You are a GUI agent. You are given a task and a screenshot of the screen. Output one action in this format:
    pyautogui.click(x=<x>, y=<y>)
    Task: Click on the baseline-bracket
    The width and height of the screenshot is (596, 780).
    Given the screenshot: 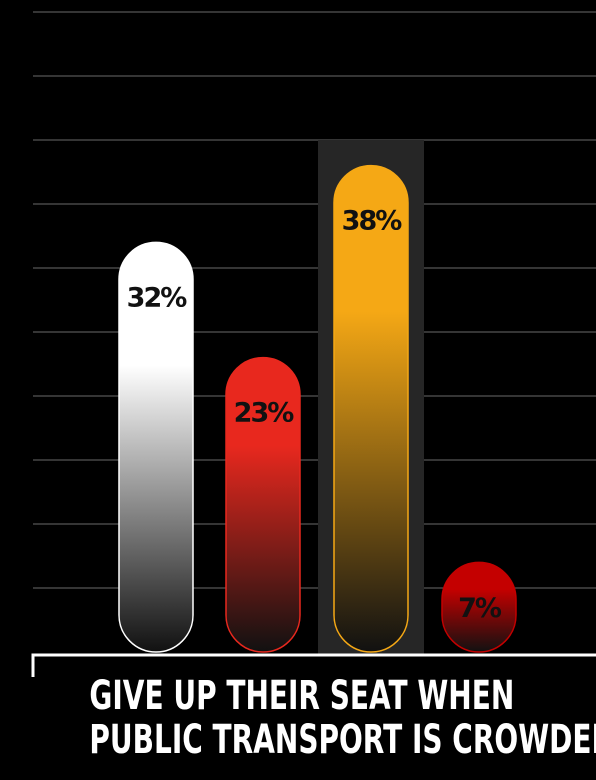 What is the action you would take?
    pyautogui.click(x=313, y=665)
    